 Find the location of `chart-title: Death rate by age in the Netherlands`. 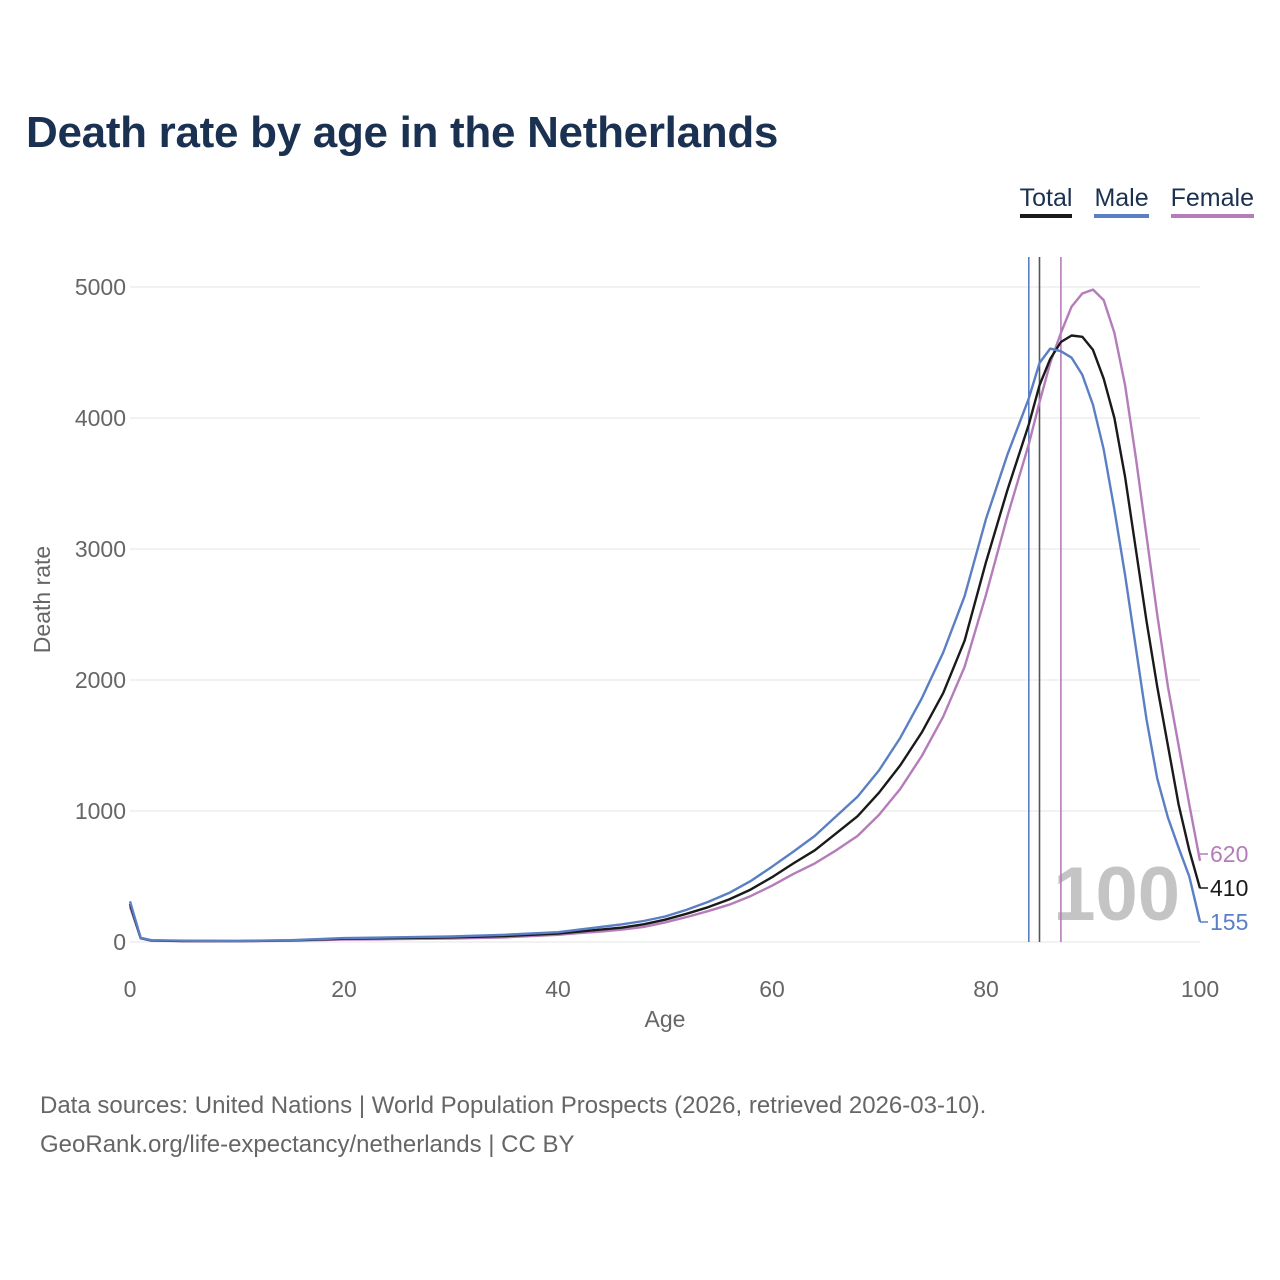

chart-title: Death rate by age in the Netherlands is located at coordinates (402, 132).